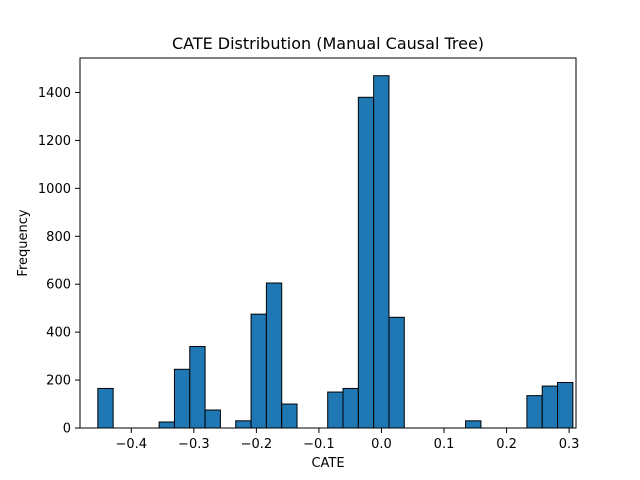 This screenshot has height=480, width=640. Describe the element at coordinates (54, 93) in the screenshot. I see `y-tick-label: 1400` at that location.